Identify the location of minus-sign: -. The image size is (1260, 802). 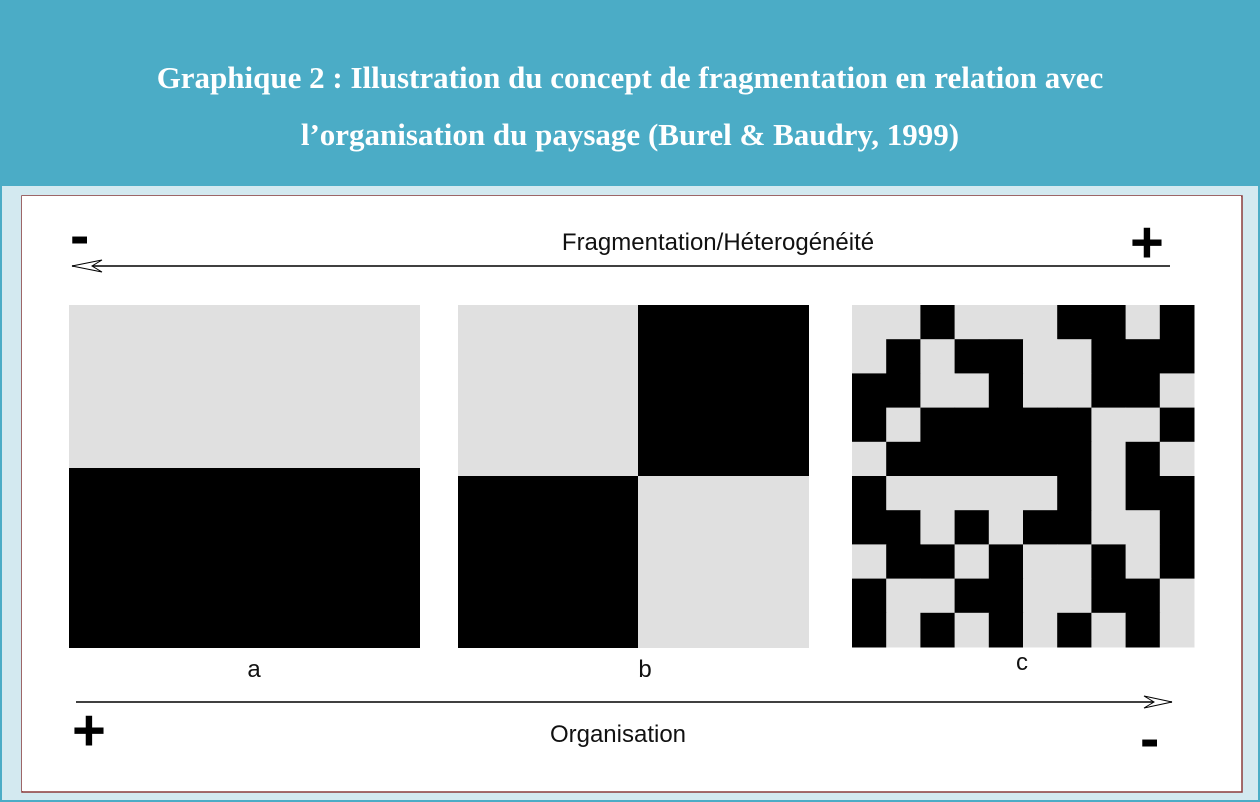
(1149, 738).